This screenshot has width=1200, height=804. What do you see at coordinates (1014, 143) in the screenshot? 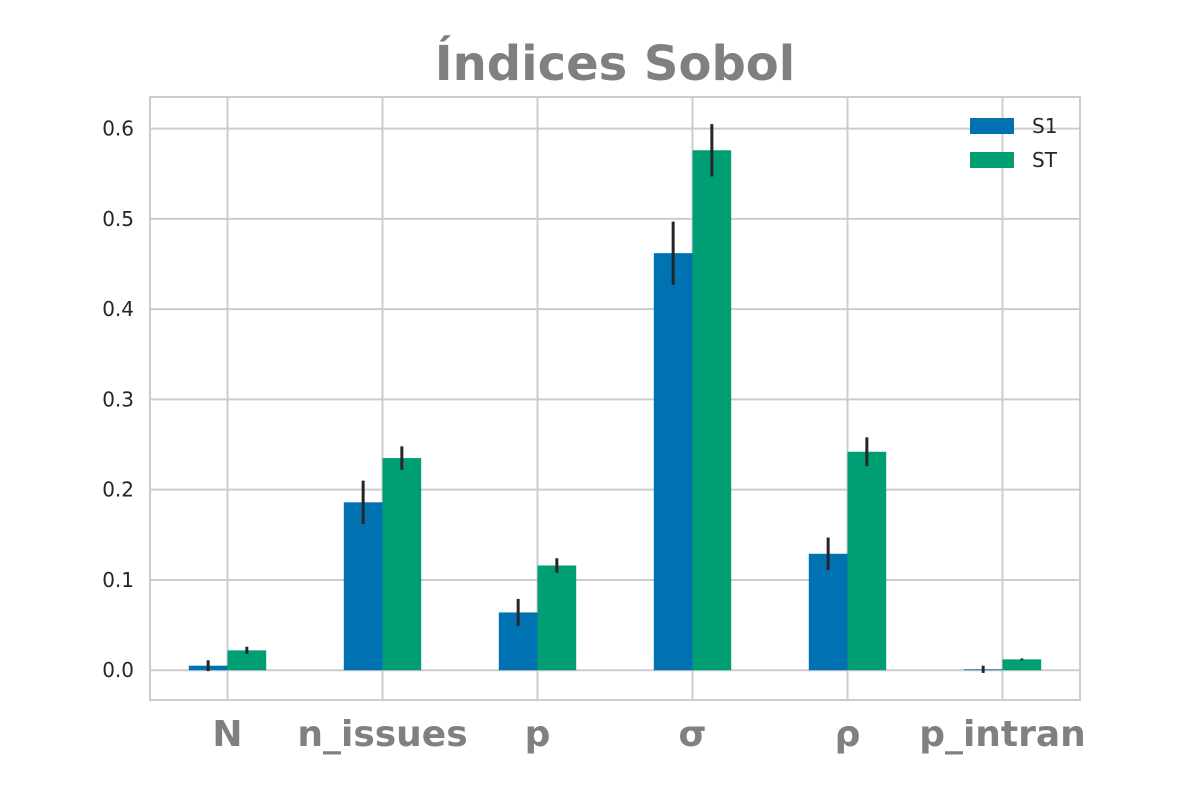
I see `legend: S1 ST` at bounding box center [1014, 143].